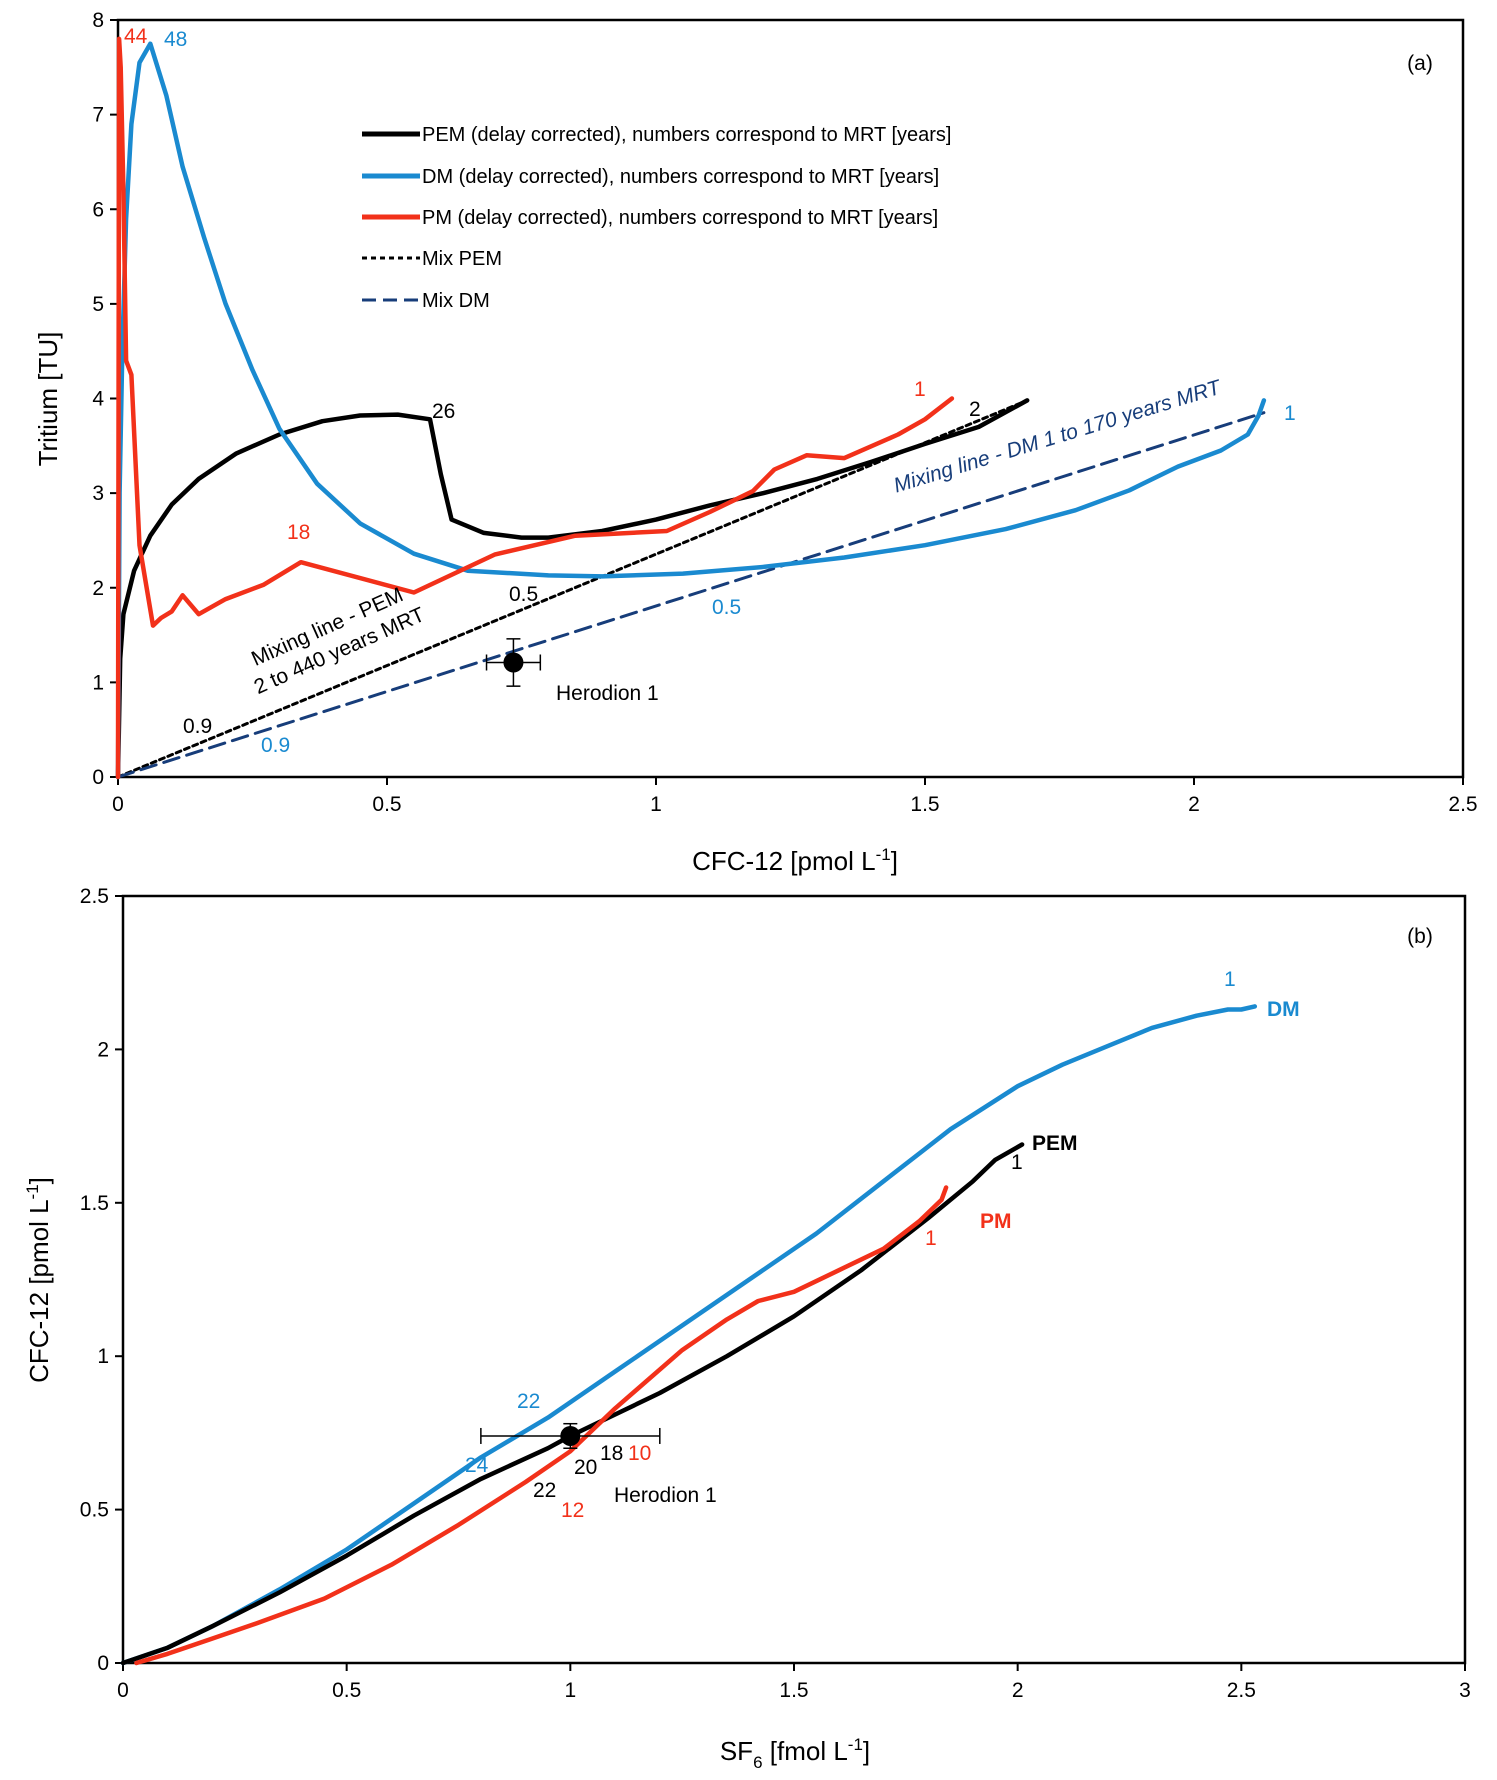 Image resolution: width=1497 pixels, height=1780 pixels. Describe the element at coordinates (38, 1280) in the screenshot. I see `panel-b-y-axis-label: CFC-12 [pmol L-1]` at that location.